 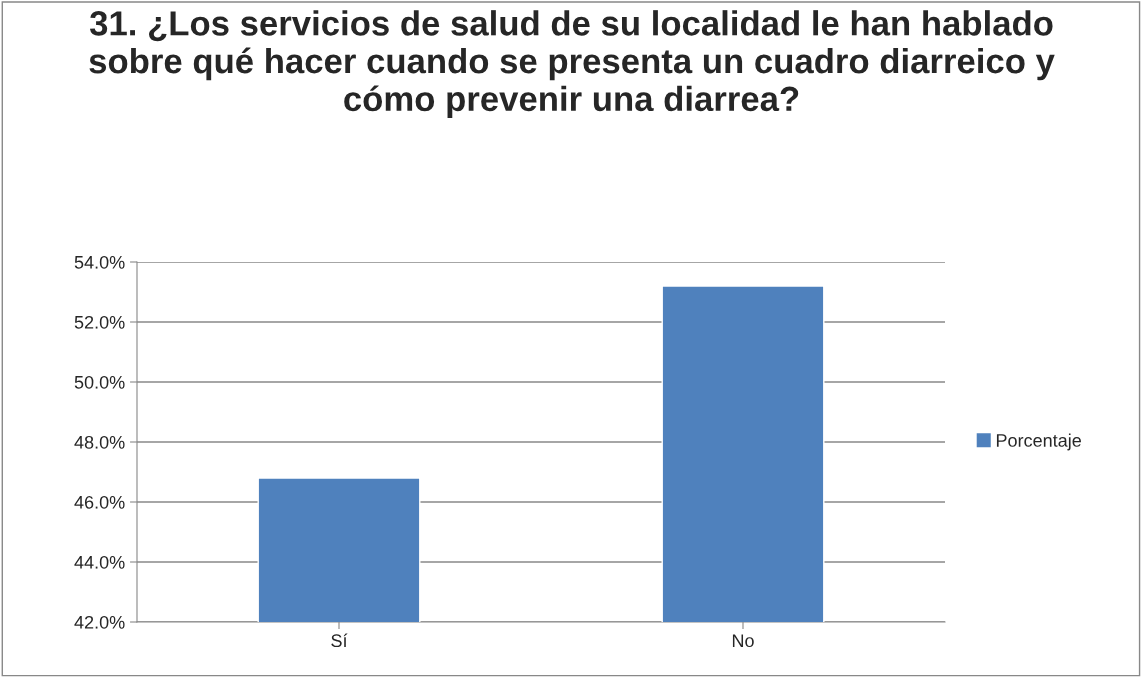 What do you see at coordinates (572, 64) in the screenshot?
I see `chart-title: 31. ¿Los servicios de salud de su localidad le han hablado sobre qué hacer cuando se presenta un cuadro diarreico y cómo prevenir una diarrea?` at bounding box center [572, 64].